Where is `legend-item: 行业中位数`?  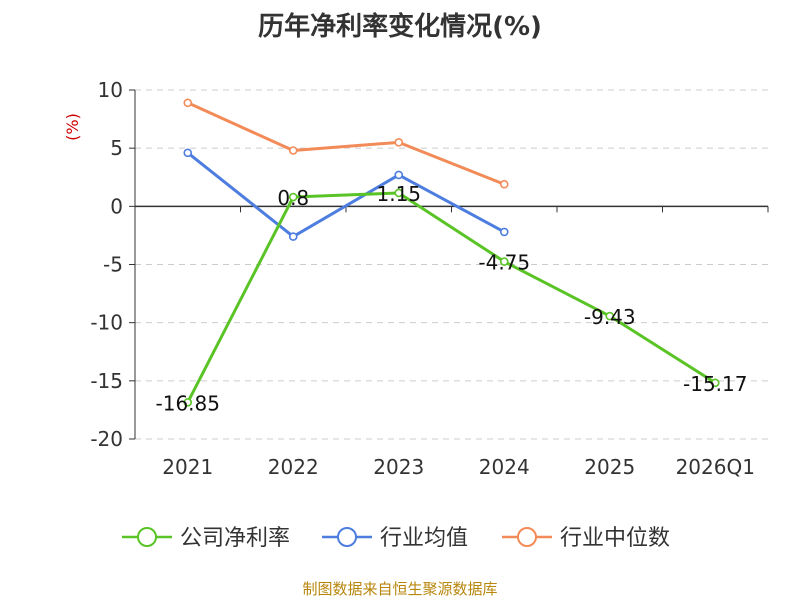
legend-item: 行业中位数 is located at coordinates (586, 538).